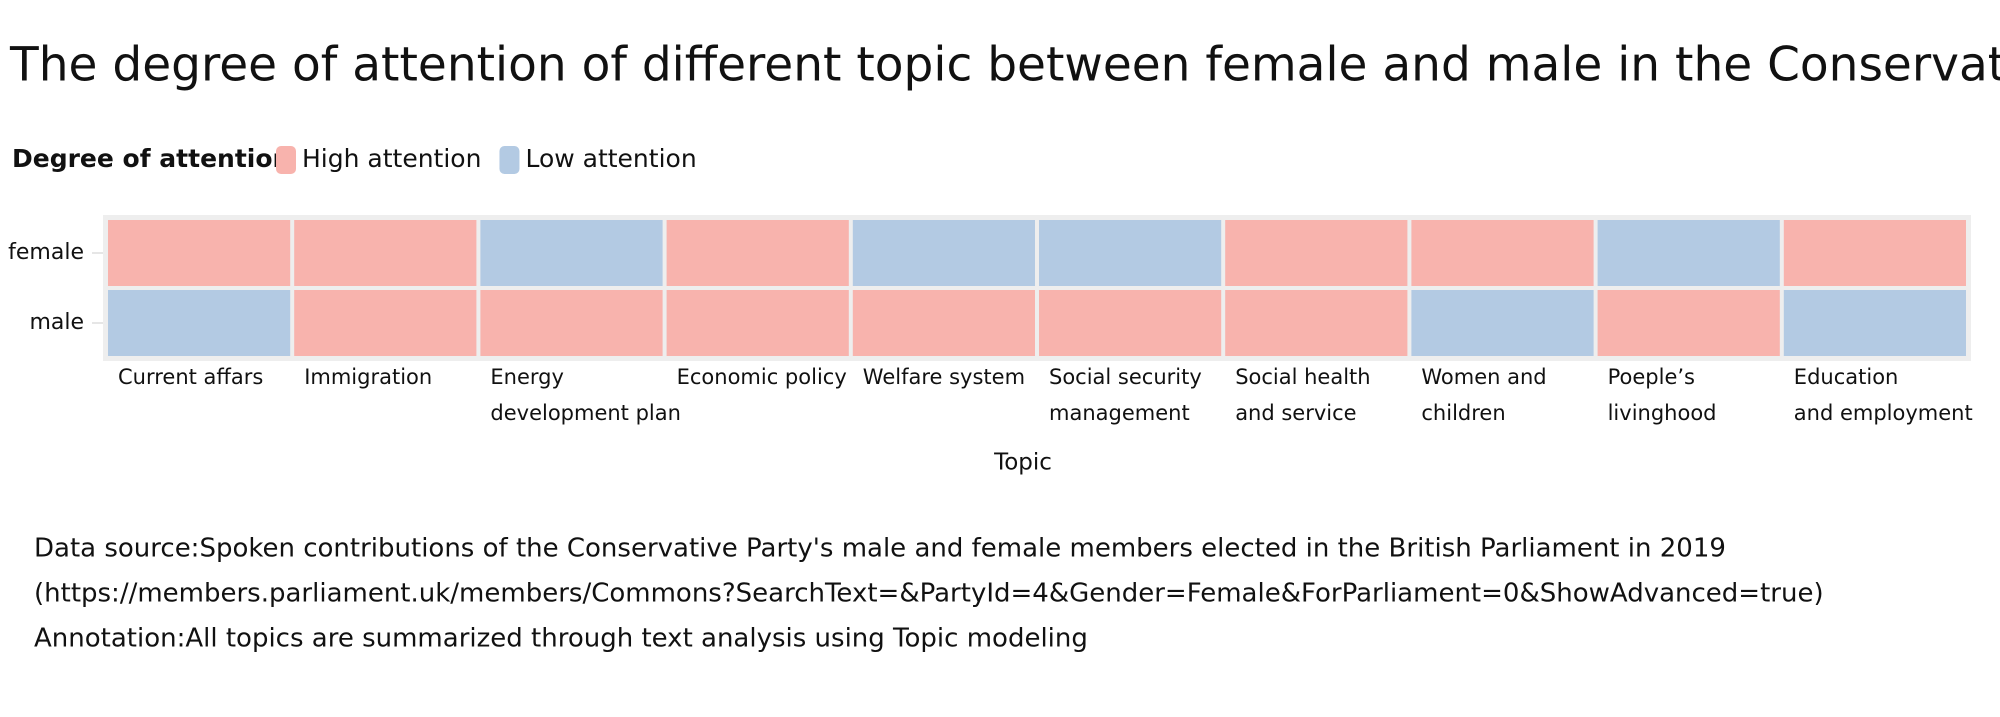  I want to click on x-tick-label: Current affars, so click(190, 377).